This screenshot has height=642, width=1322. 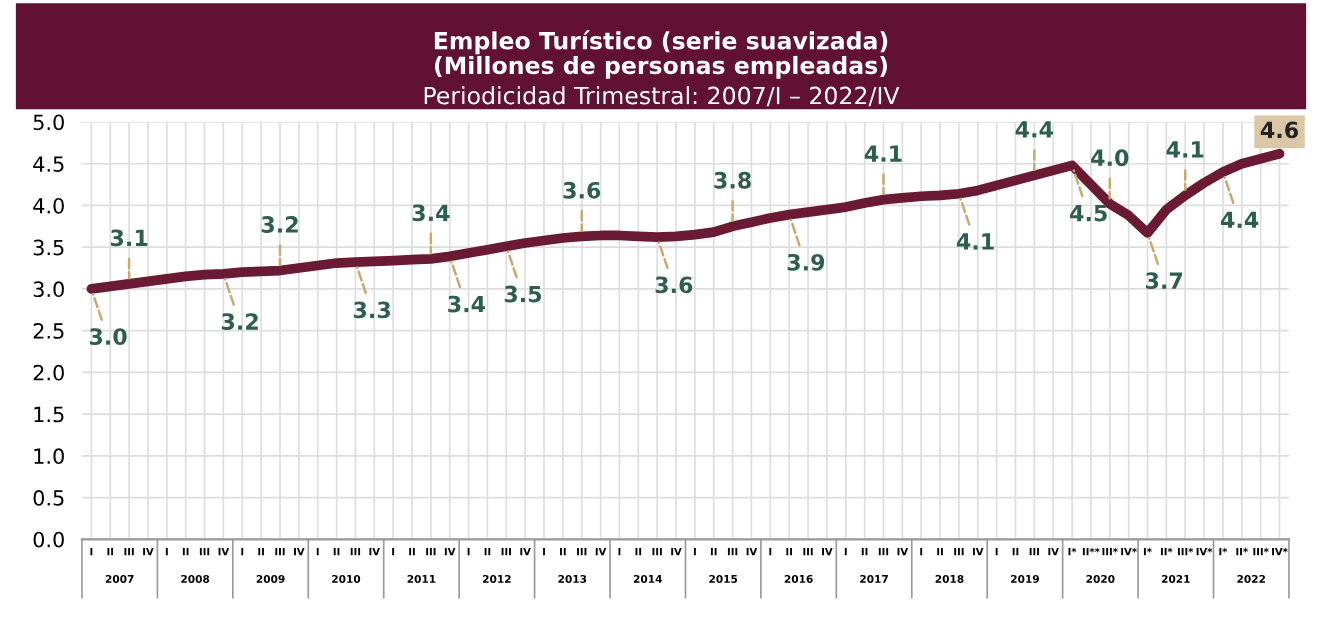 What do you see at coordinates (1279, 130) in the screenshot?
I see `data-label: 4.6` at bounding box center [1279, 130].